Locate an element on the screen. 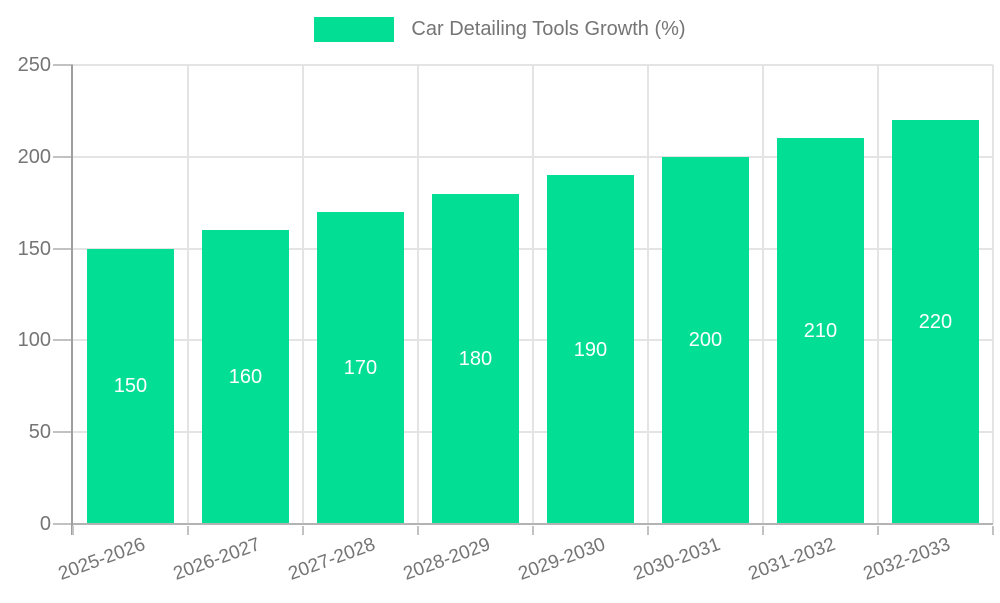 Image resolution: width=1000 pixels, height=603 pixels. bar-value-label: 180 is located at coordinates (475, 358).